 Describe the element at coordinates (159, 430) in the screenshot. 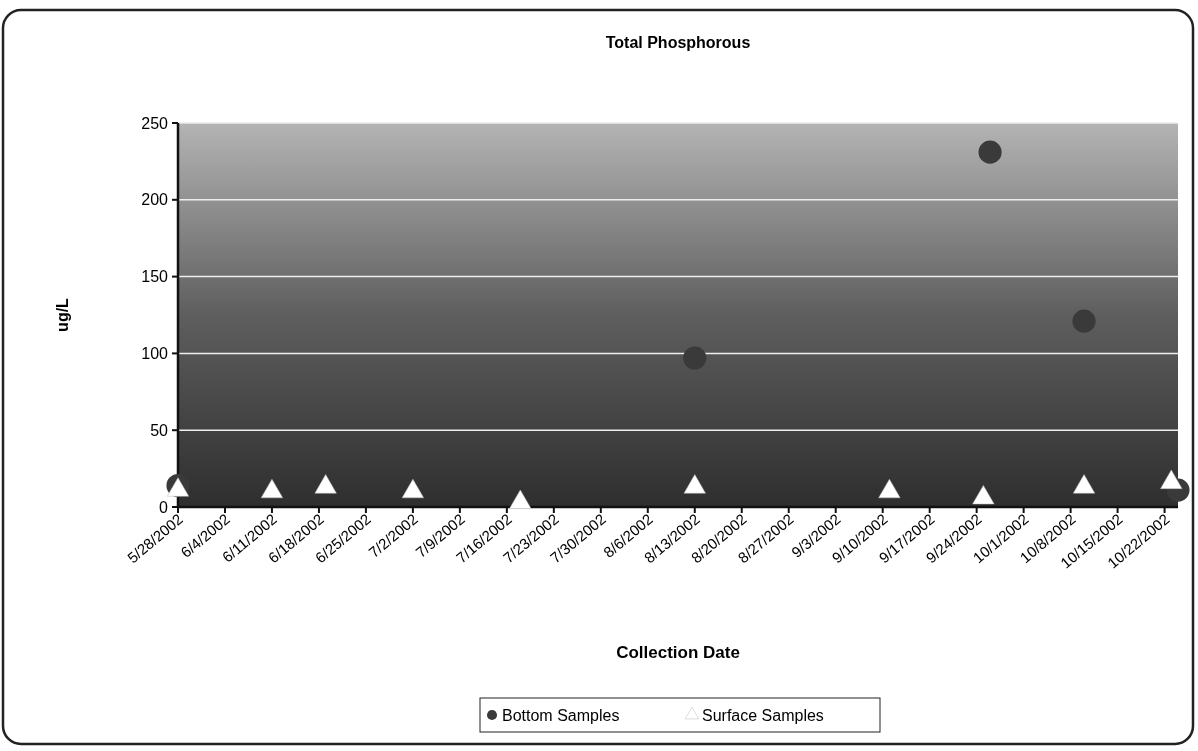

I see `y-tick-label: 50` at that location.